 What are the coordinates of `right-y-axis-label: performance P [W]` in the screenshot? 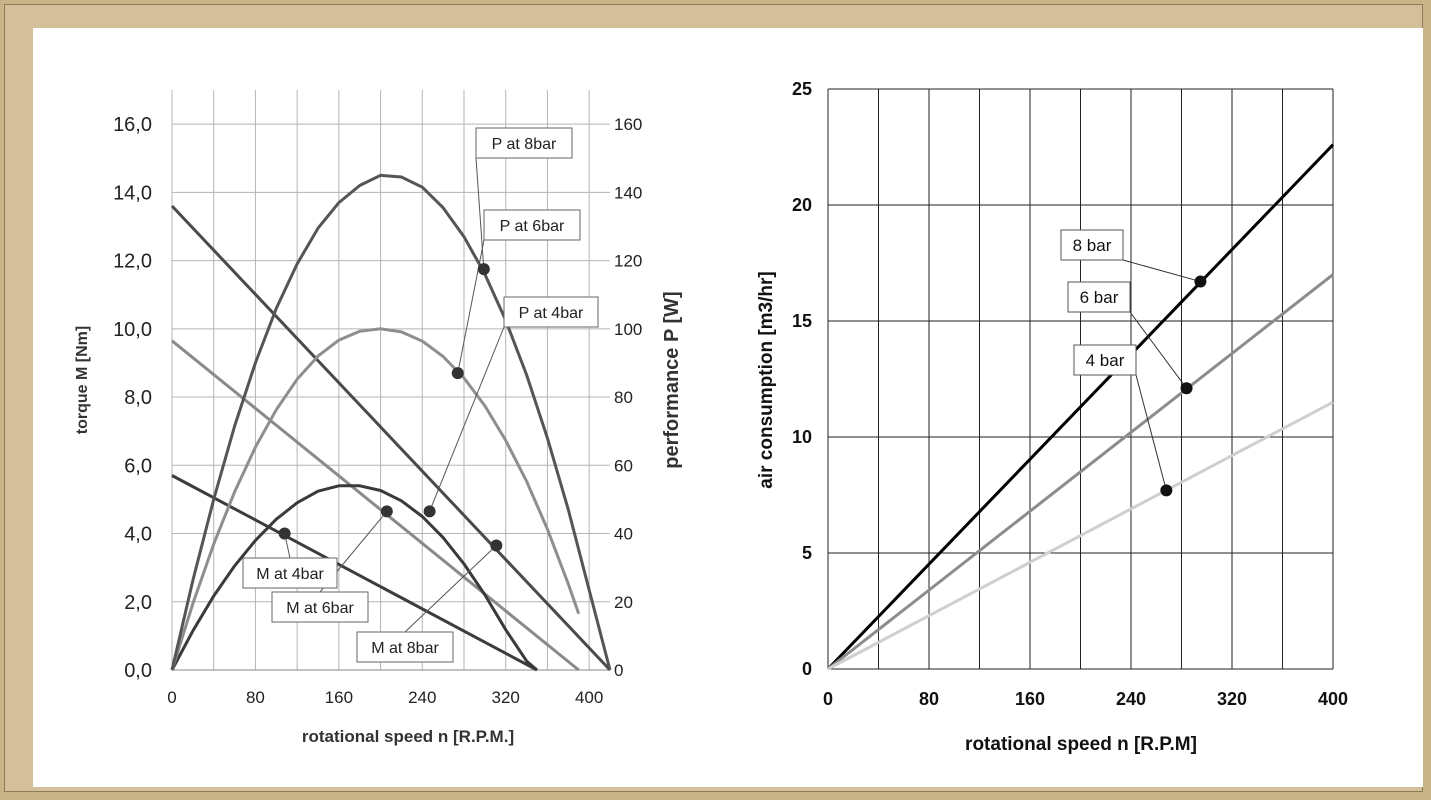 It's located at (672, 379).